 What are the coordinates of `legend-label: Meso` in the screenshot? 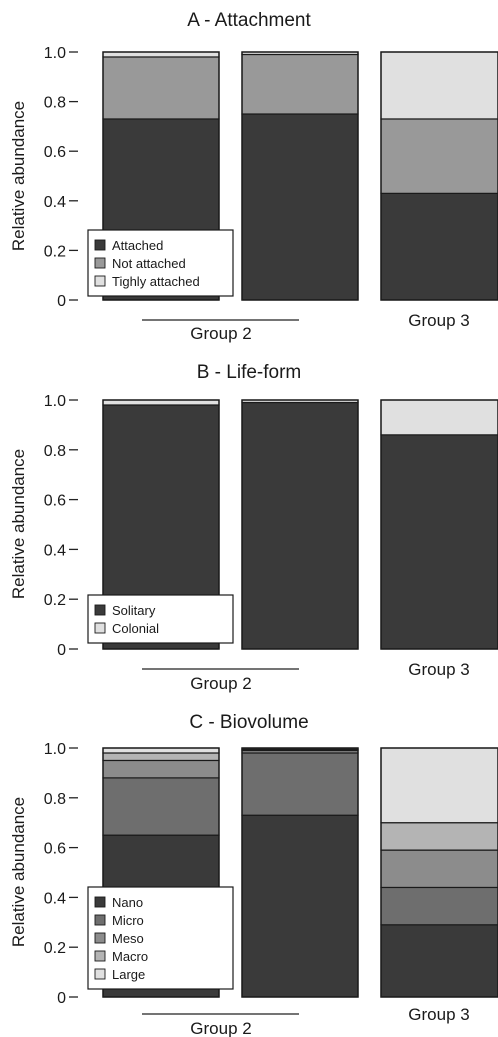 It's located at (128, 938).